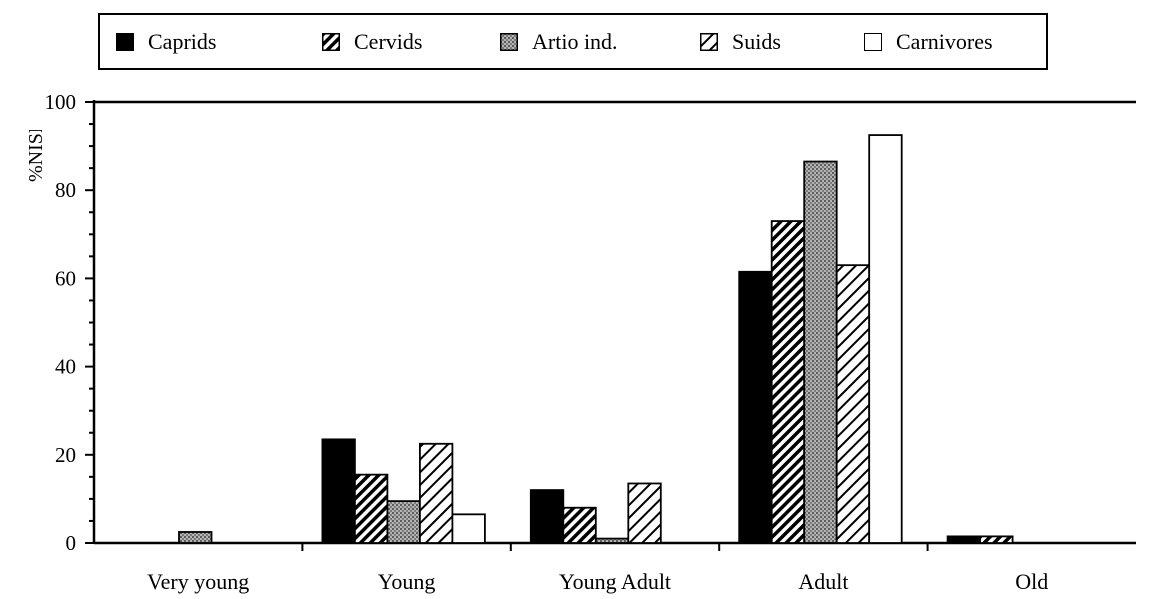 Image resolution: width=1150 pixels, height=599 pixels. What do you see at coordinates (644, 513) in the screenshot?
I see `bar-suids-young-adult` at bounding box center [644, 513].